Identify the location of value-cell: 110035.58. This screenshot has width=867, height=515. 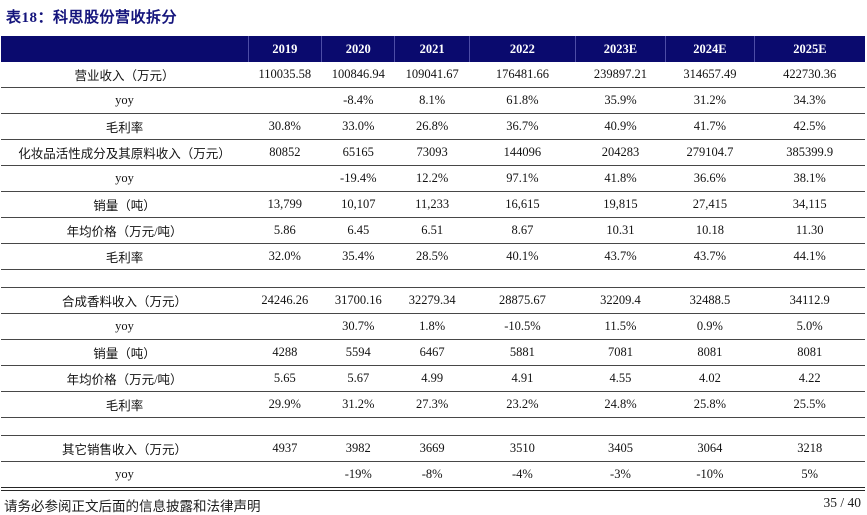
(285, 75).